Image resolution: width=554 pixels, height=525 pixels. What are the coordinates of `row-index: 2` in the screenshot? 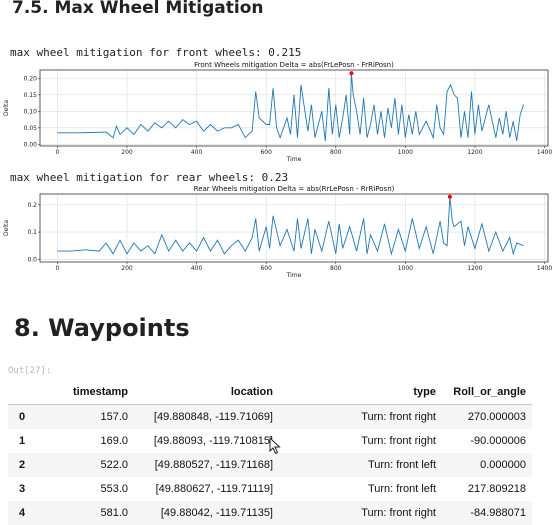 It's located at (22, 465).